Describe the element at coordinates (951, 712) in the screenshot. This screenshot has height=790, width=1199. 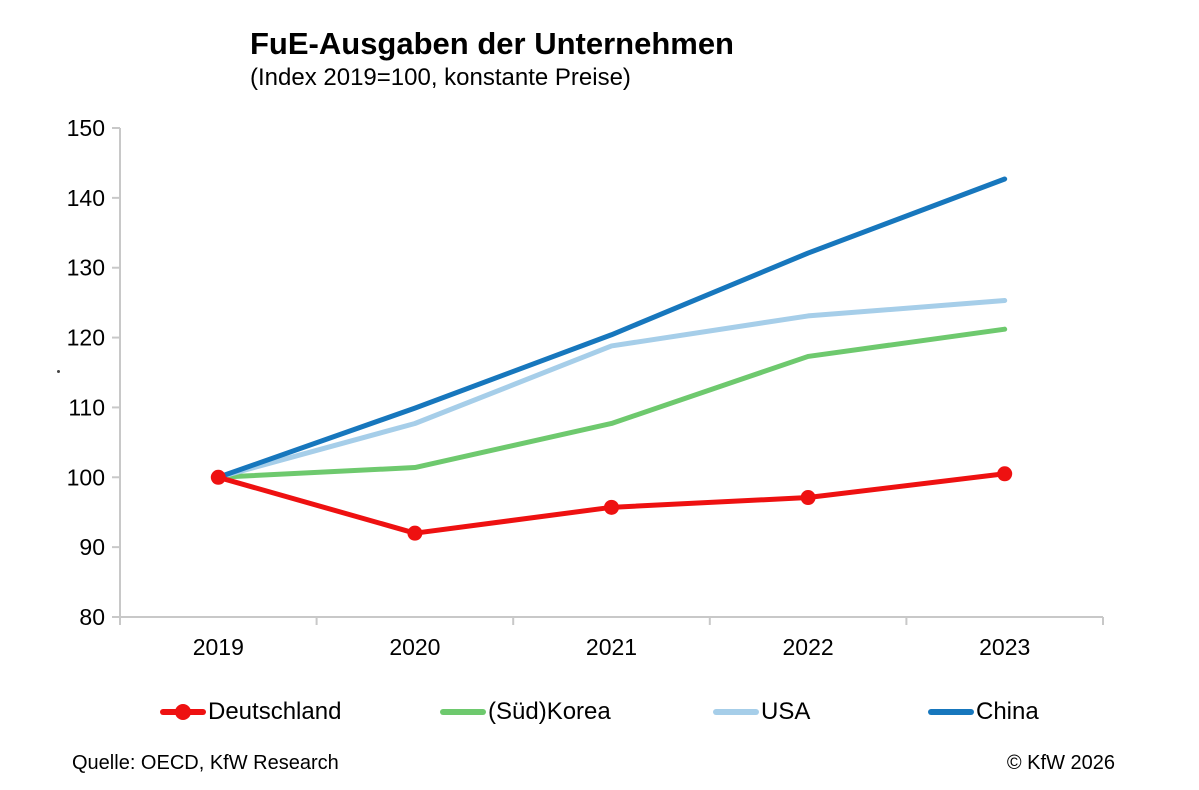
I see `legend-swatch-darkblue-line` at that location.